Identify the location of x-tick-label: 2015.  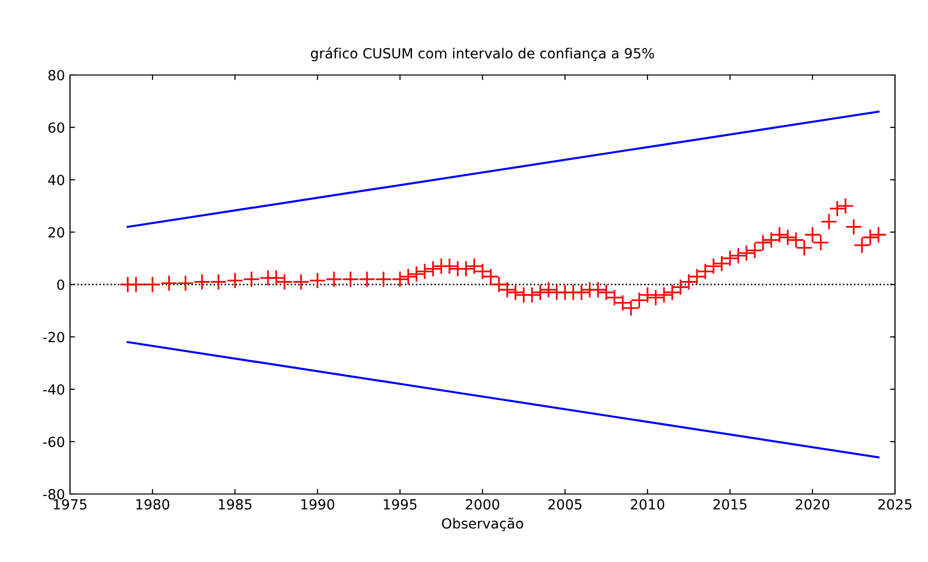
(729, 504).